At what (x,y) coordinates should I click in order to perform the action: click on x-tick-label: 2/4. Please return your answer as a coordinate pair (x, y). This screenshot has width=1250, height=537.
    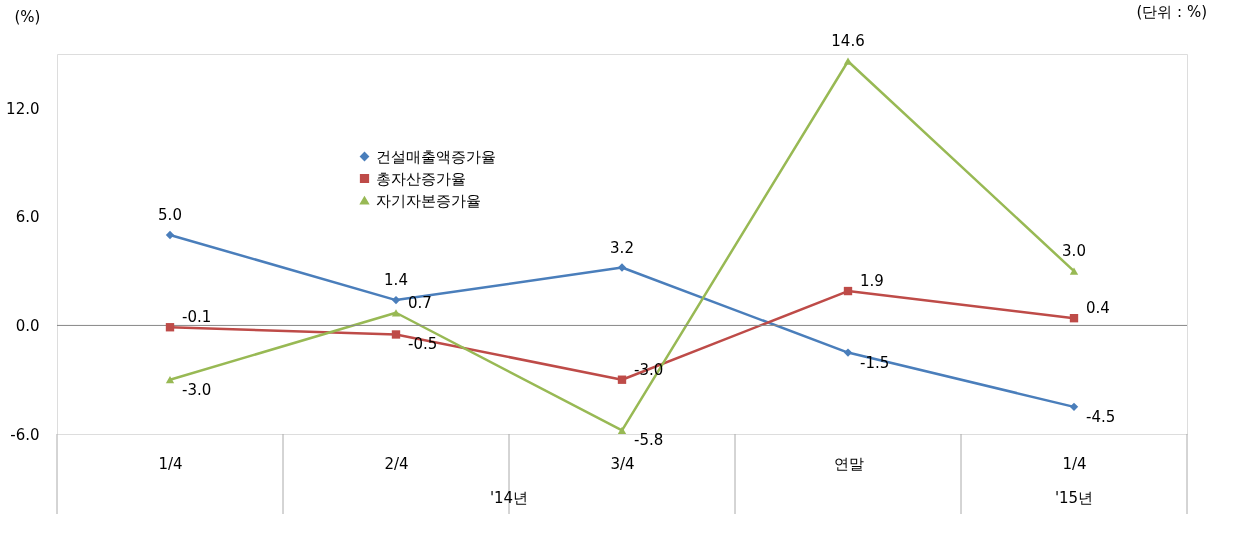
    Looking at the image, I should click on (396, 463).